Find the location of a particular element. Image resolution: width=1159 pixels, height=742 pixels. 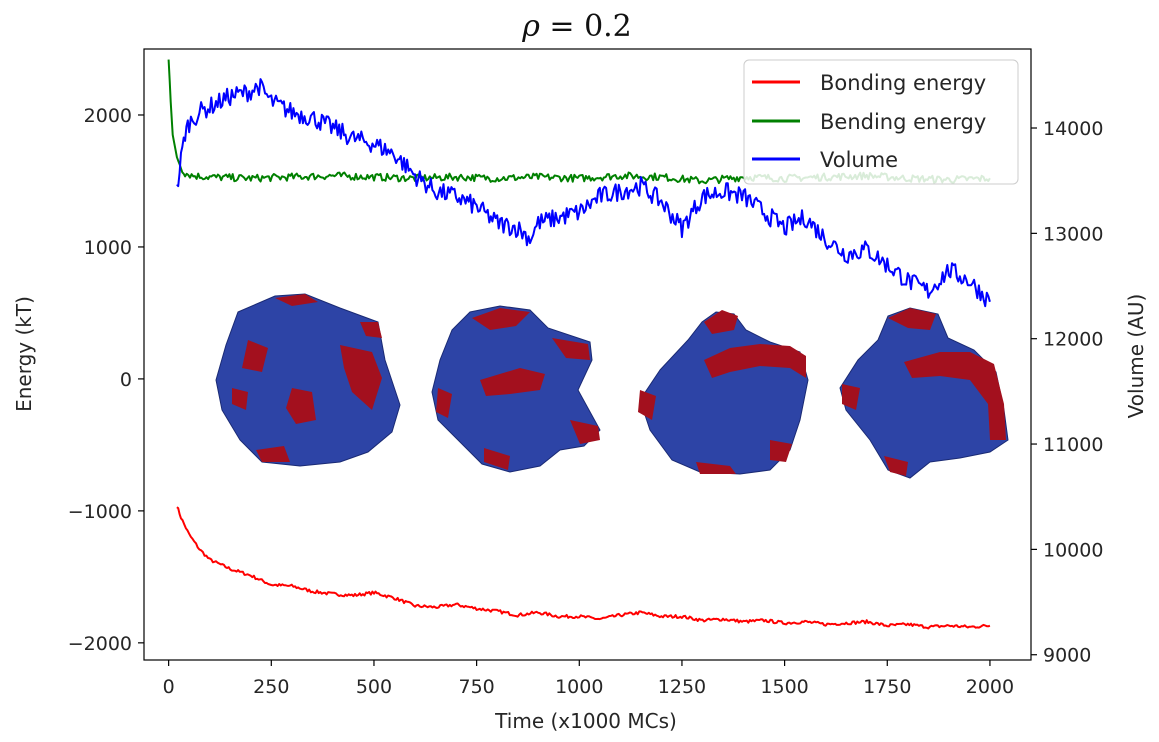

legend-entry-bending: Bending energy is located at coordinates (869, 122).